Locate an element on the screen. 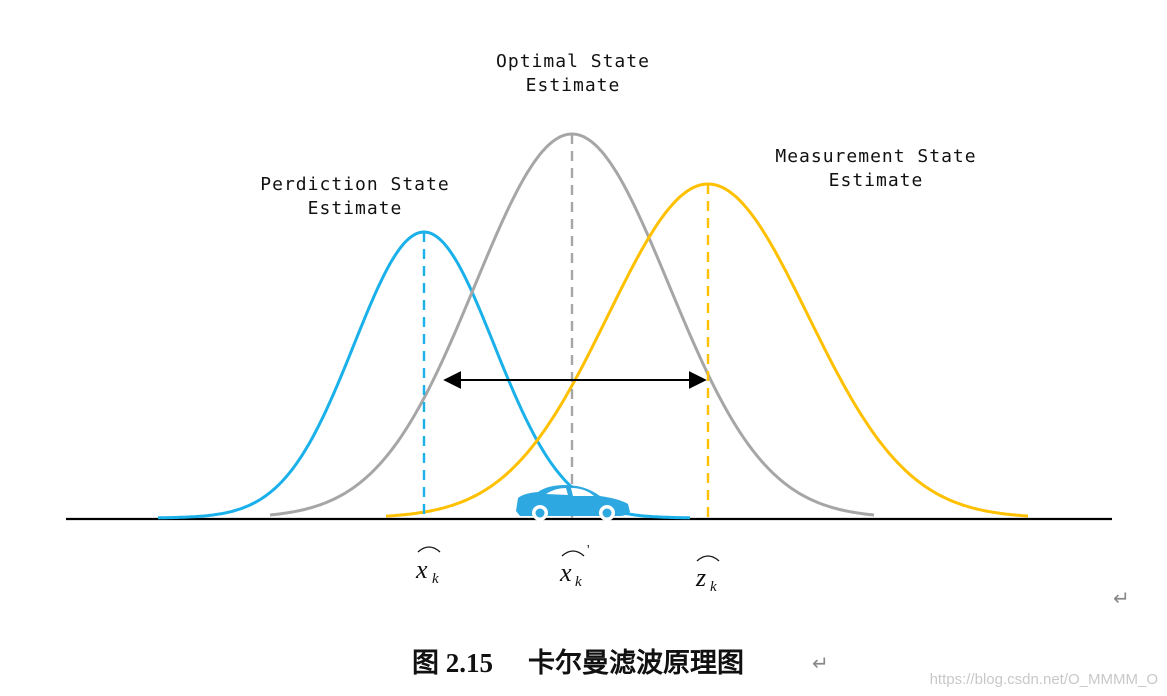  figure-number: 图 2.15 is located at coordinates (452, 663).